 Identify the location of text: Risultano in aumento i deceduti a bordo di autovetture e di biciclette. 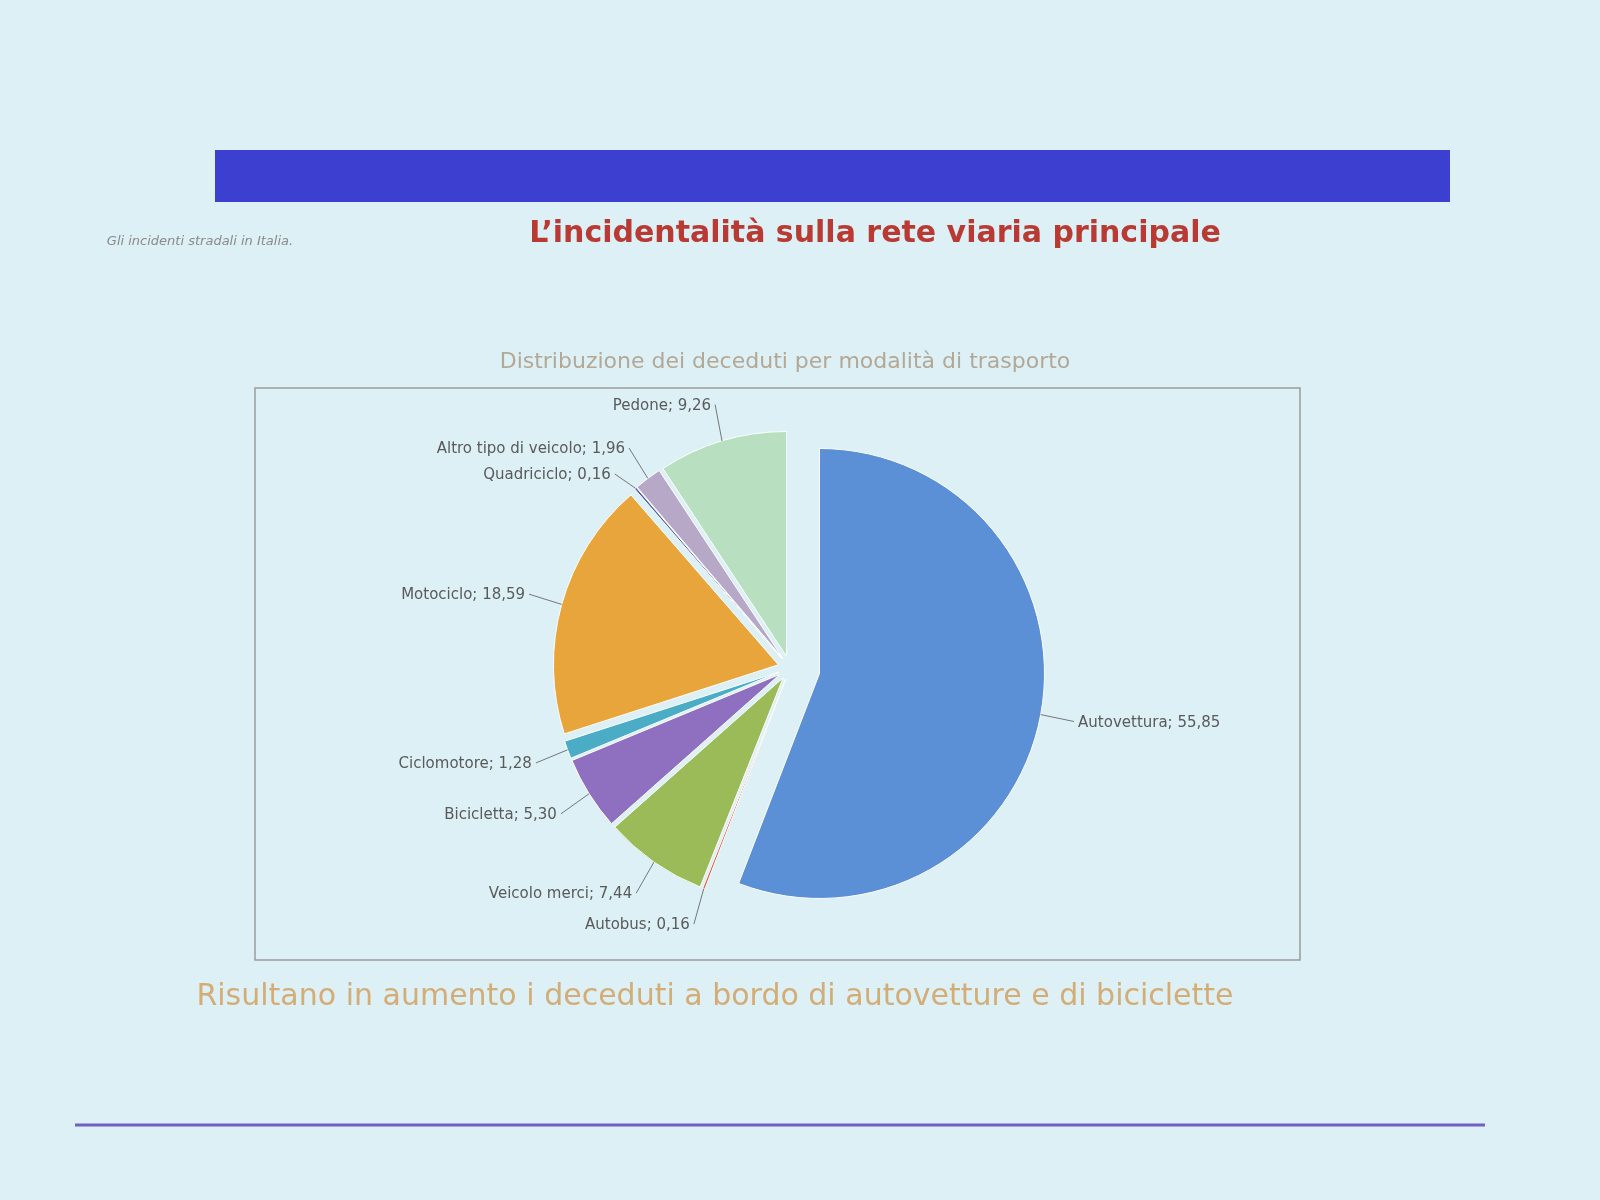
(715, 994).